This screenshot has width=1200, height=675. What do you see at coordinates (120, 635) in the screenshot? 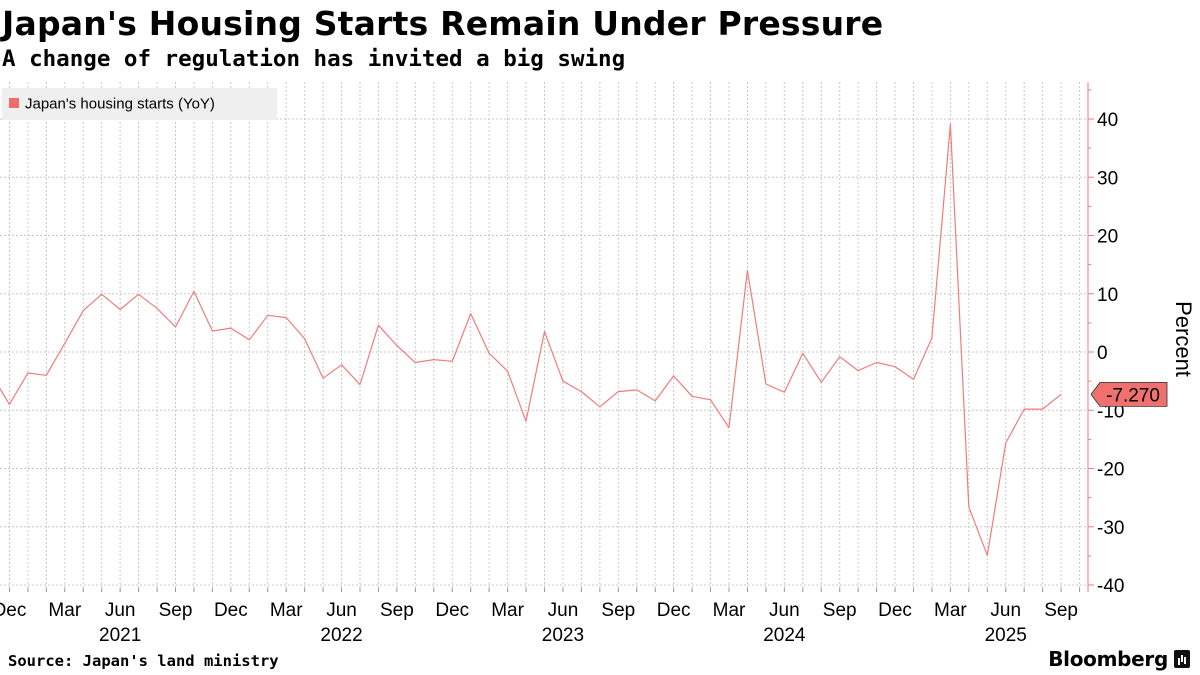
I see `x-year-label: 2021` at bounding box center [120, 635].